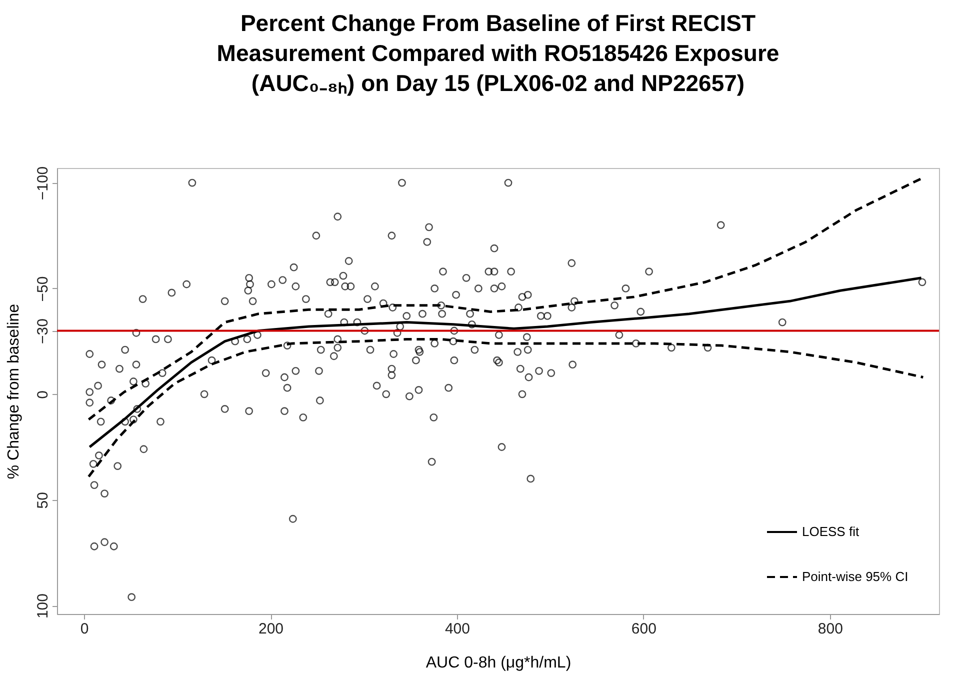 This screenshot has width=960, height=690. Describe the element at coordinates (830, 629) in the screenshot. I see `x-tick-label: 800` at that location.